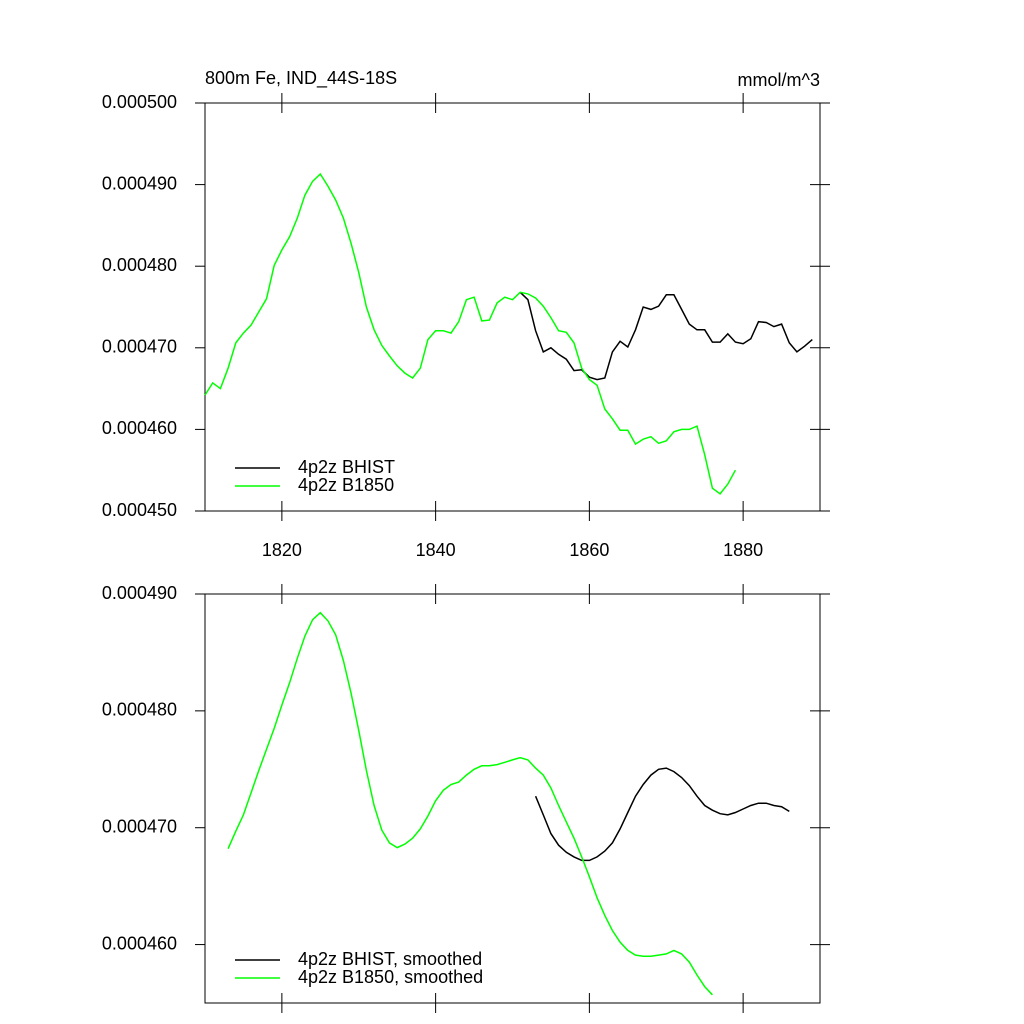  I want to click on chart-title: 800m Fe, IND_44S-18S, so click(301, 78).